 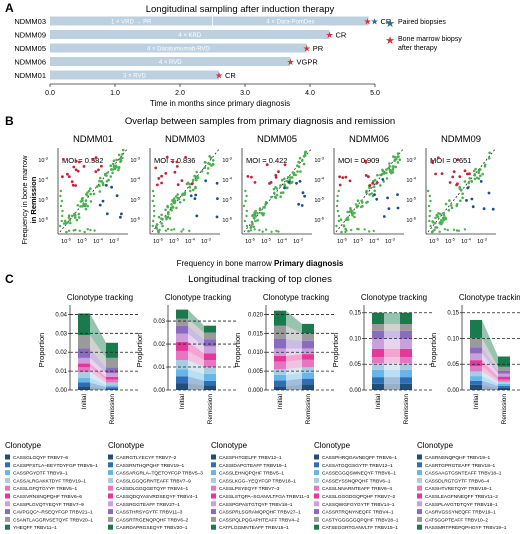 What do you see at coordinates (329, 35) in the screenshot?
I see `bm-star-icon: ★` at bounding box center [329, 35].